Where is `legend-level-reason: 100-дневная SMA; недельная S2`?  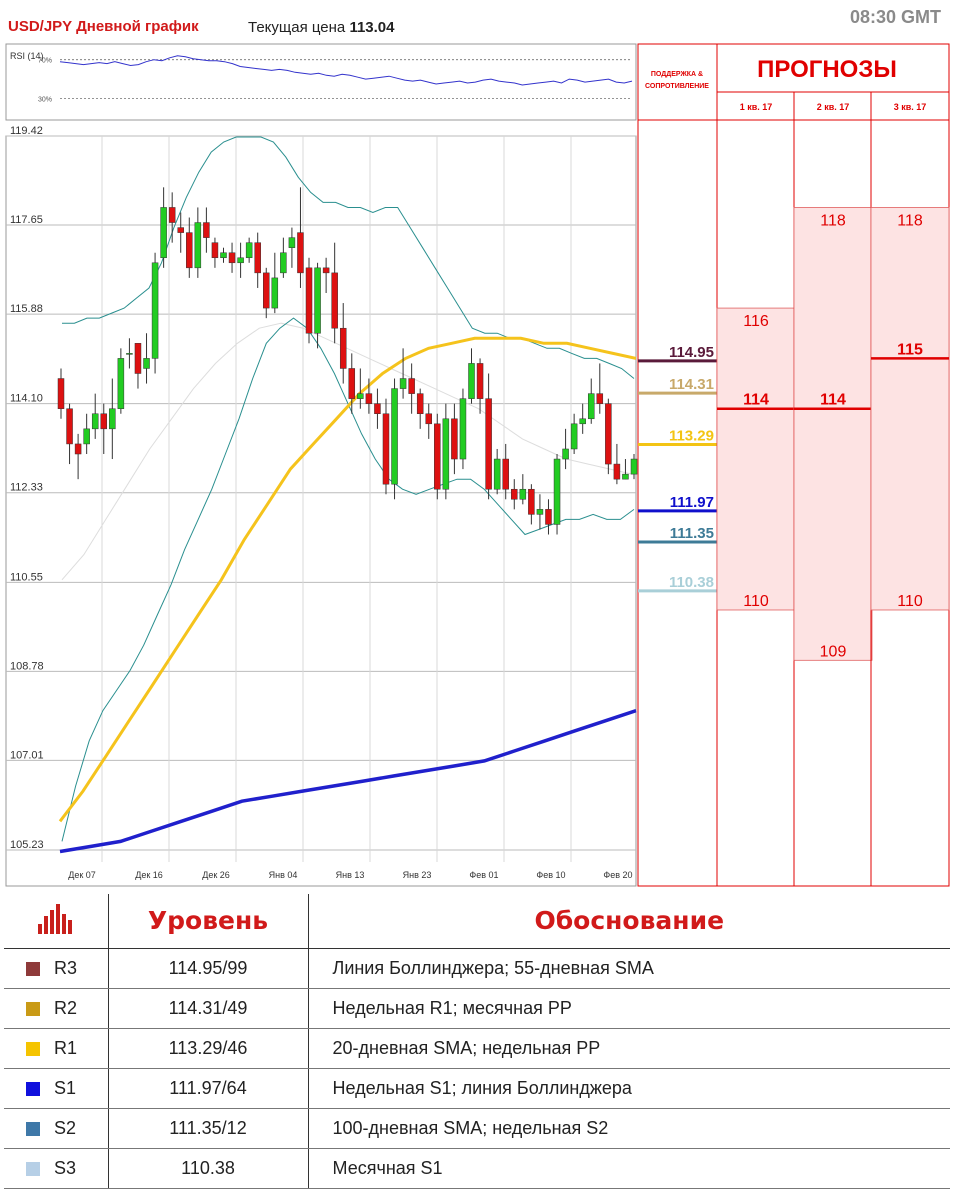
legend-level-reason: 100-дневная SMA; недельная S2 is located at coordinates (629, 1128).